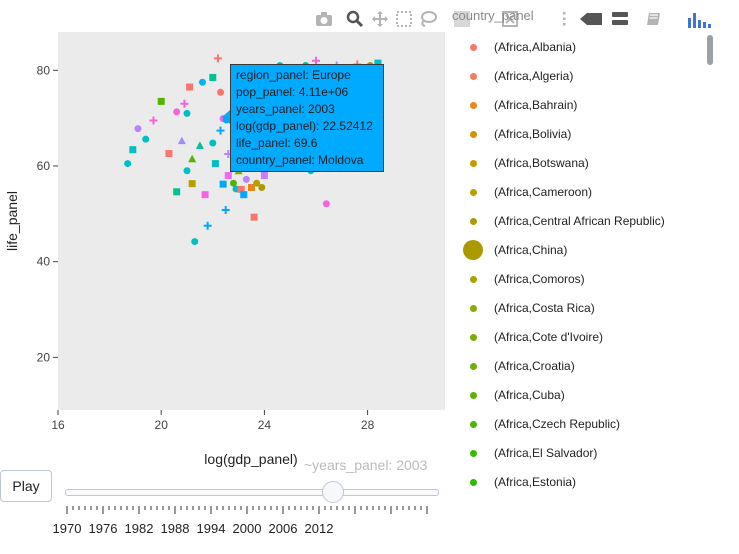 This screenshot has width=739, height=554. What do you see at coordinates (534, 76) in the screenshot?
I see `legend-label: (Africa,Algeria)` at bounding box center [534, 76].